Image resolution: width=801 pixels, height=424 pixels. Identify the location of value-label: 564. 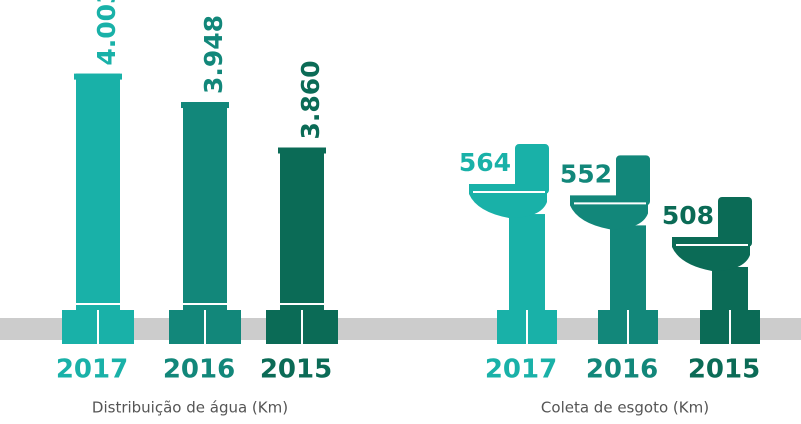
(485, 162).